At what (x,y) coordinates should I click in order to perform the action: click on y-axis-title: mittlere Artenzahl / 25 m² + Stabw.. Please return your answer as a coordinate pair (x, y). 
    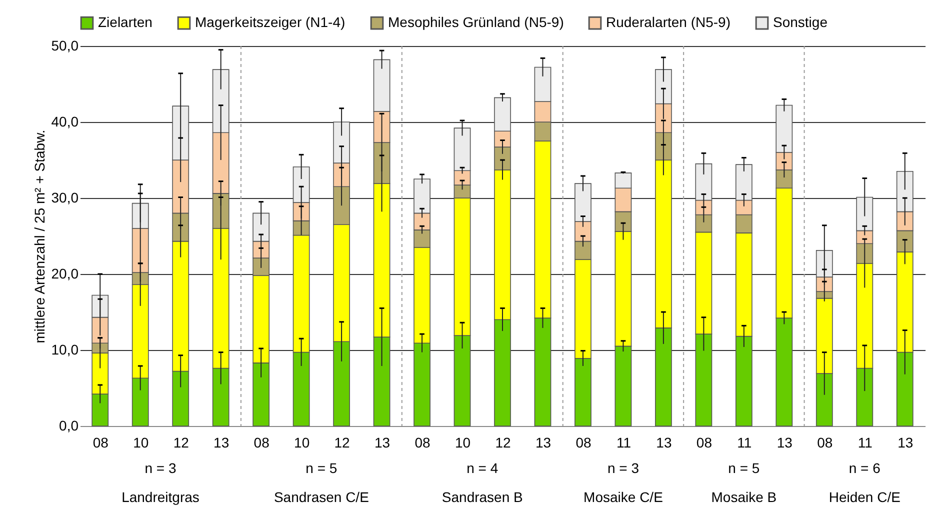
    Looking at the image, I should click on (39, 237).